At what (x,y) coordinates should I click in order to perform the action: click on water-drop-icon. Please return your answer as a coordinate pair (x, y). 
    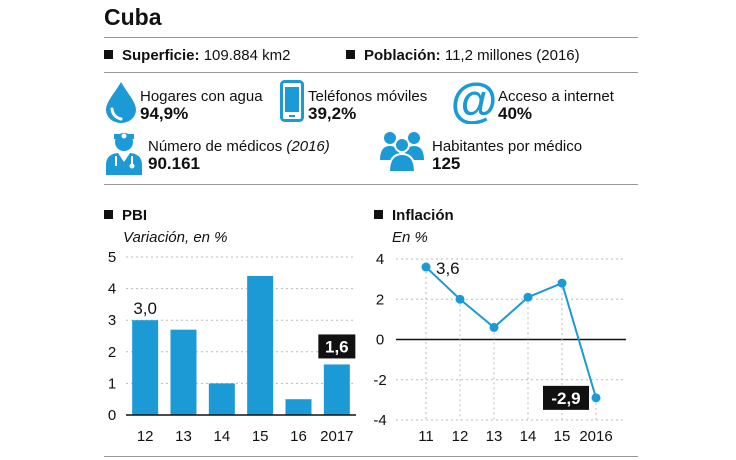
    Looking at the image, I should click on (121, 102).